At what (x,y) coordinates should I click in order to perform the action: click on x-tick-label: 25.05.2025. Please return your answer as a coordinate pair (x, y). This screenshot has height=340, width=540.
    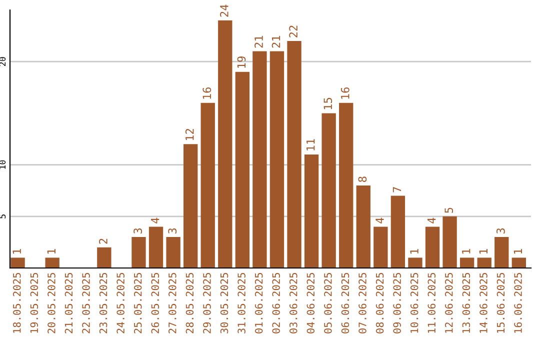
    Looking at the image, I should click on (138, 303).